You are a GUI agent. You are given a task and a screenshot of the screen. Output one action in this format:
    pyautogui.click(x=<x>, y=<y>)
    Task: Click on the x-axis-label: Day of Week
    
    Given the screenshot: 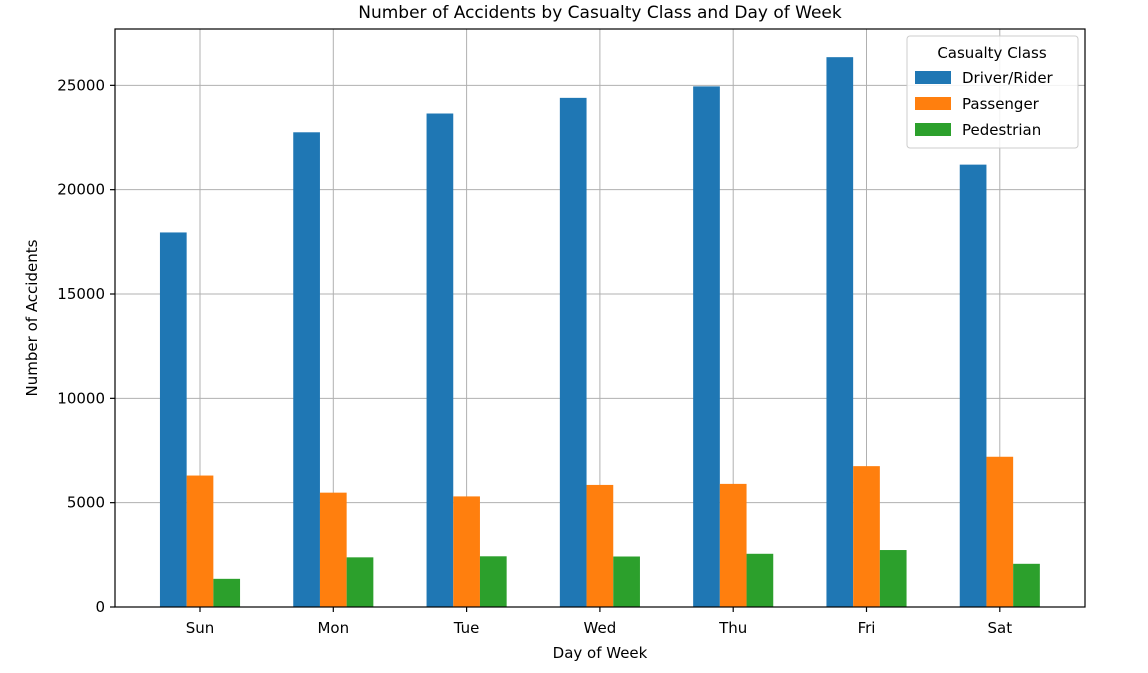 What is the action you would take?
    pyautogui.click(x=600, y=653)
    